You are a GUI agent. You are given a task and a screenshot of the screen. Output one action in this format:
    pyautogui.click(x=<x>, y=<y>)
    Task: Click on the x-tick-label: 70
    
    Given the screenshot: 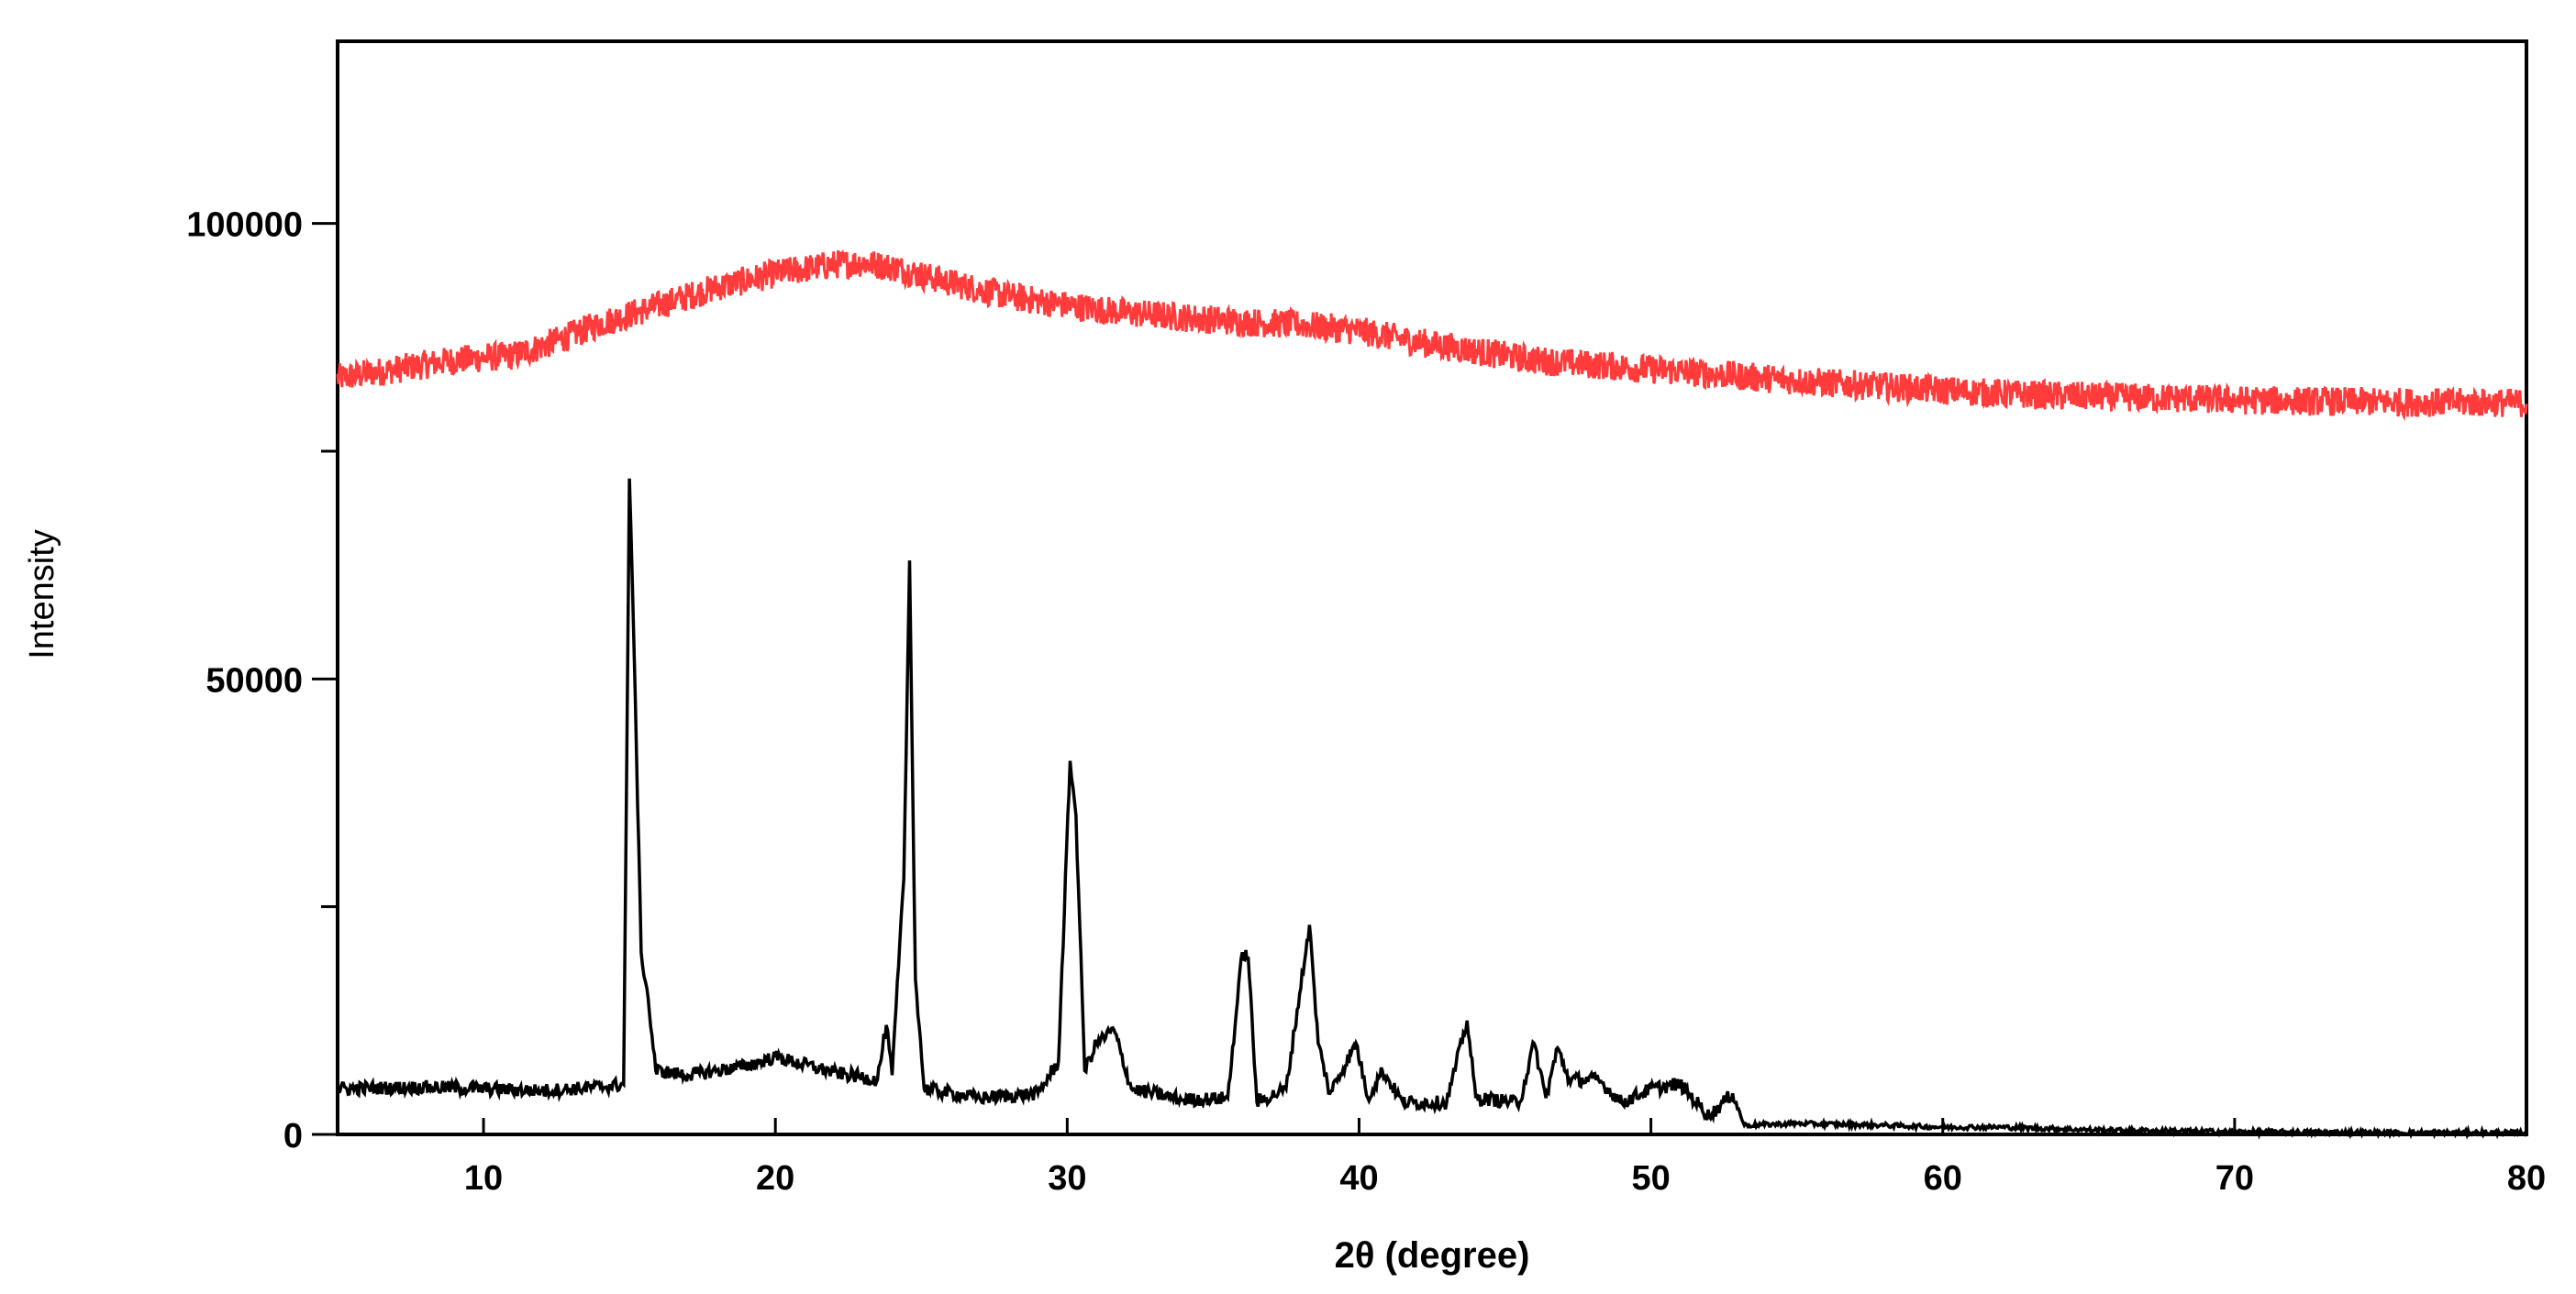 What is the action you would take?
    pyautogui.click(x=2234, y=1178)
    